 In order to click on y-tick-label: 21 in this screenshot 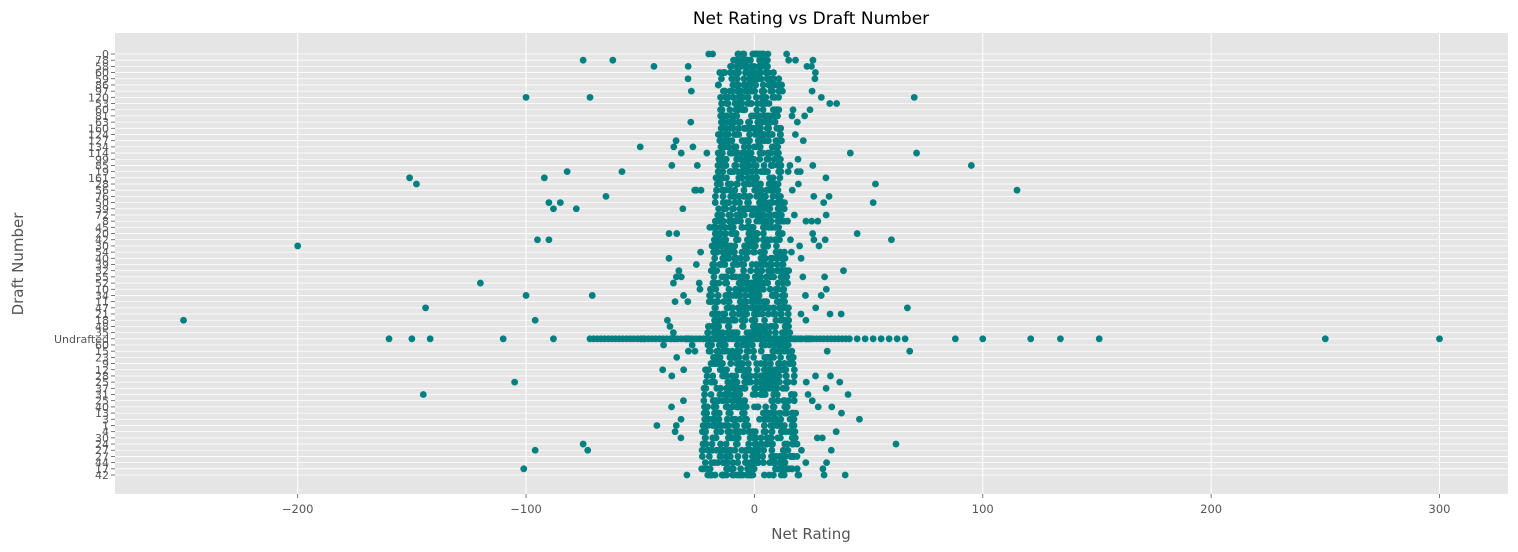, I will do `click(102, 314)`.